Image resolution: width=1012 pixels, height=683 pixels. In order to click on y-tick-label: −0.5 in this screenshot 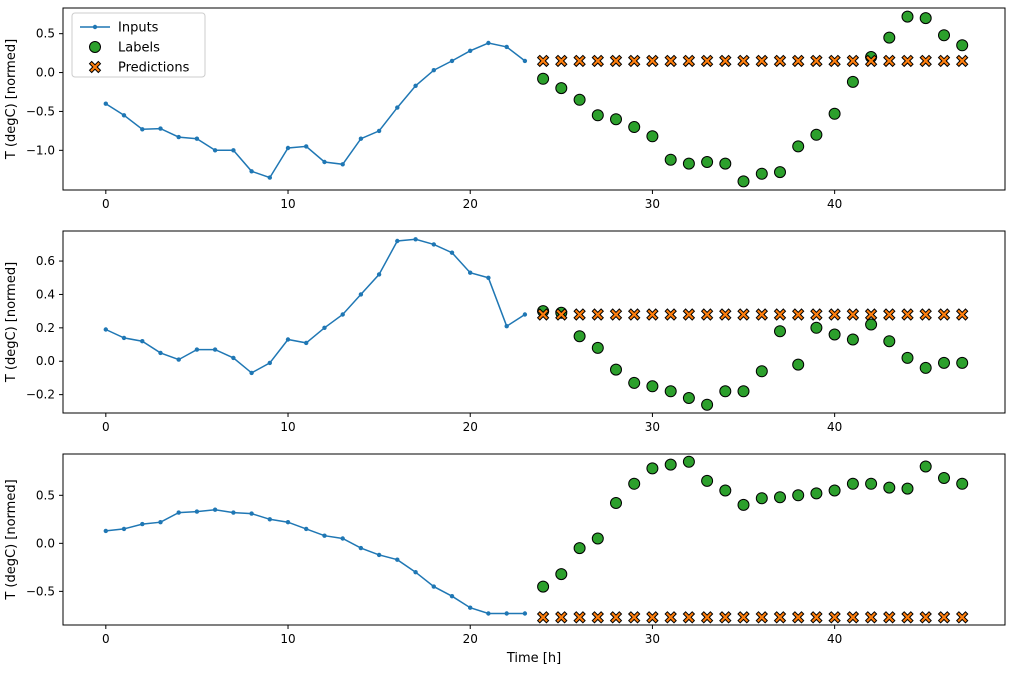, I will do `click(40, 111)`.